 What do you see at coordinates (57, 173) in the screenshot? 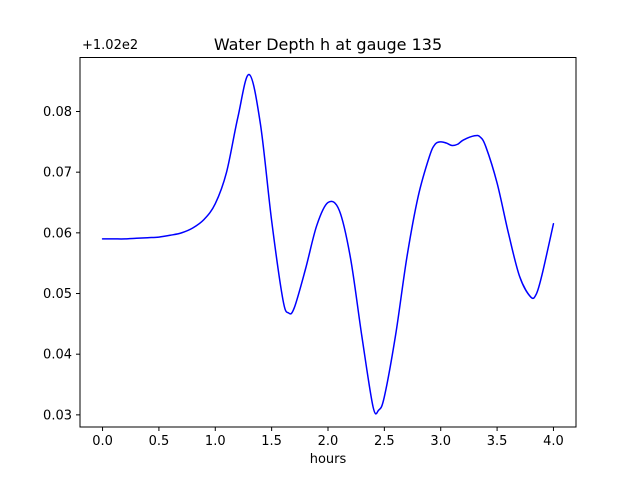
I see `y-tick-label: 0.07` at bounding box center [57, 173].